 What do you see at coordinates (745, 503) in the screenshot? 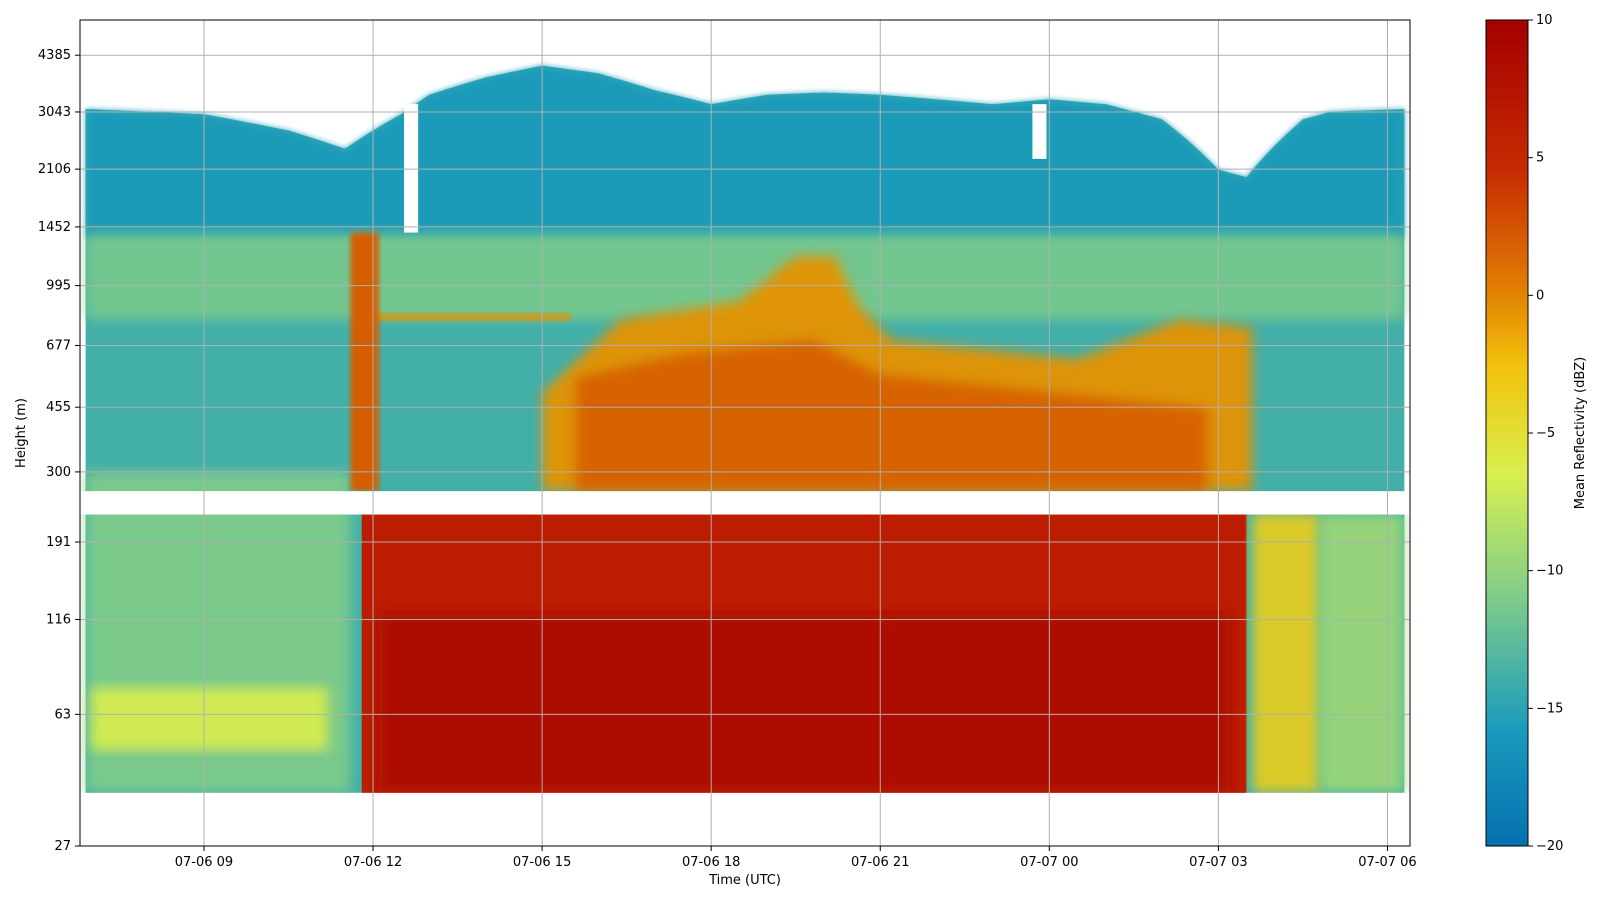
I see `data-gap-band` at bounding box center [745, 503].